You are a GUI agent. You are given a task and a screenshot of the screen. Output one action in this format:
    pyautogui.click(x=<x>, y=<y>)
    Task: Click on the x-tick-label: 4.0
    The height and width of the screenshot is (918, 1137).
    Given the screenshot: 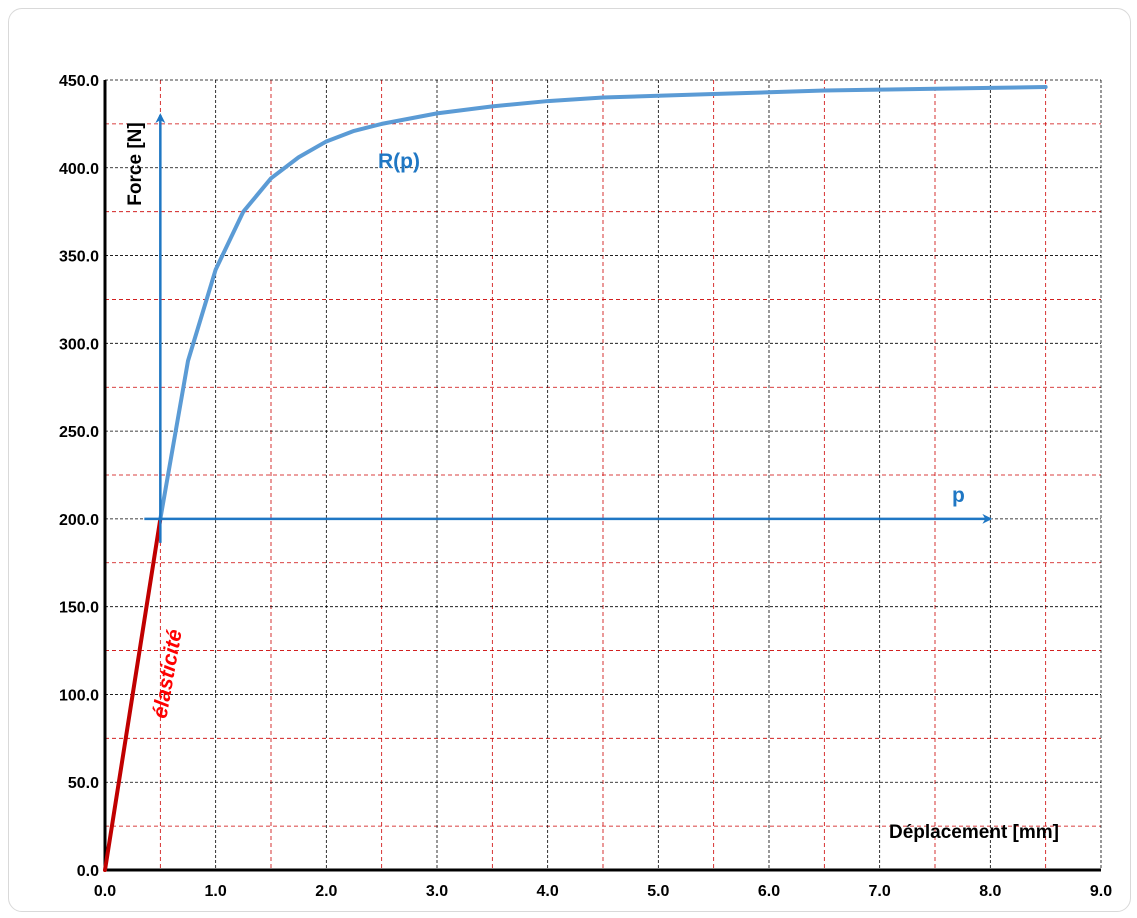 What is the action you would take?
    pyautogui.click(x=548, y=891)
    